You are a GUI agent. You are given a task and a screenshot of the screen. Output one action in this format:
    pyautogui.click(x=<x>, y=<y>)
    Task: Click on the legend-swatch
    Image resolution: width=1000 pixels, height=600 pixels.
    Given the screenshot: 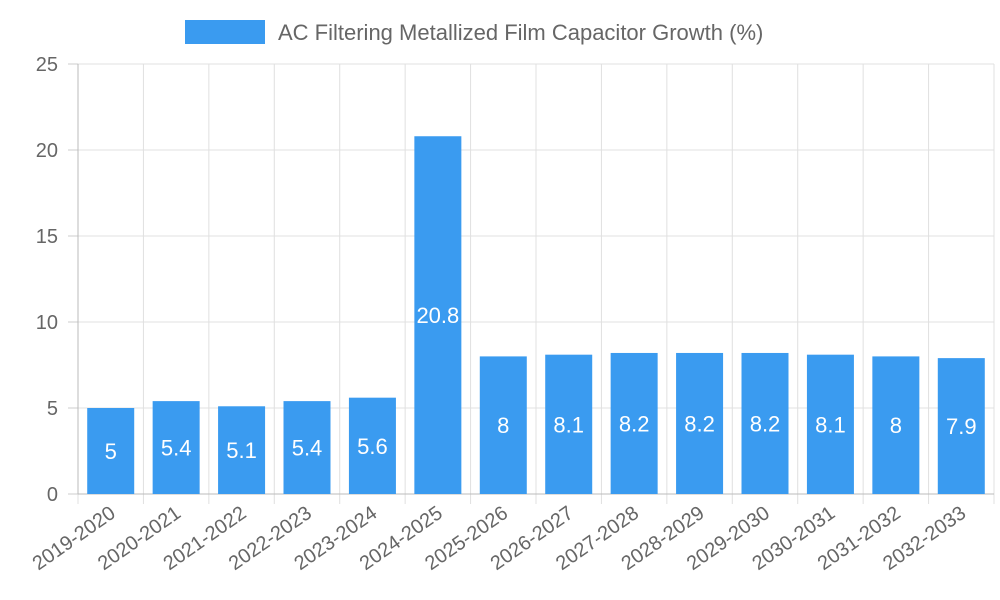 What is the action you would take?
    pyautogui.click(x=225, y=32)
    